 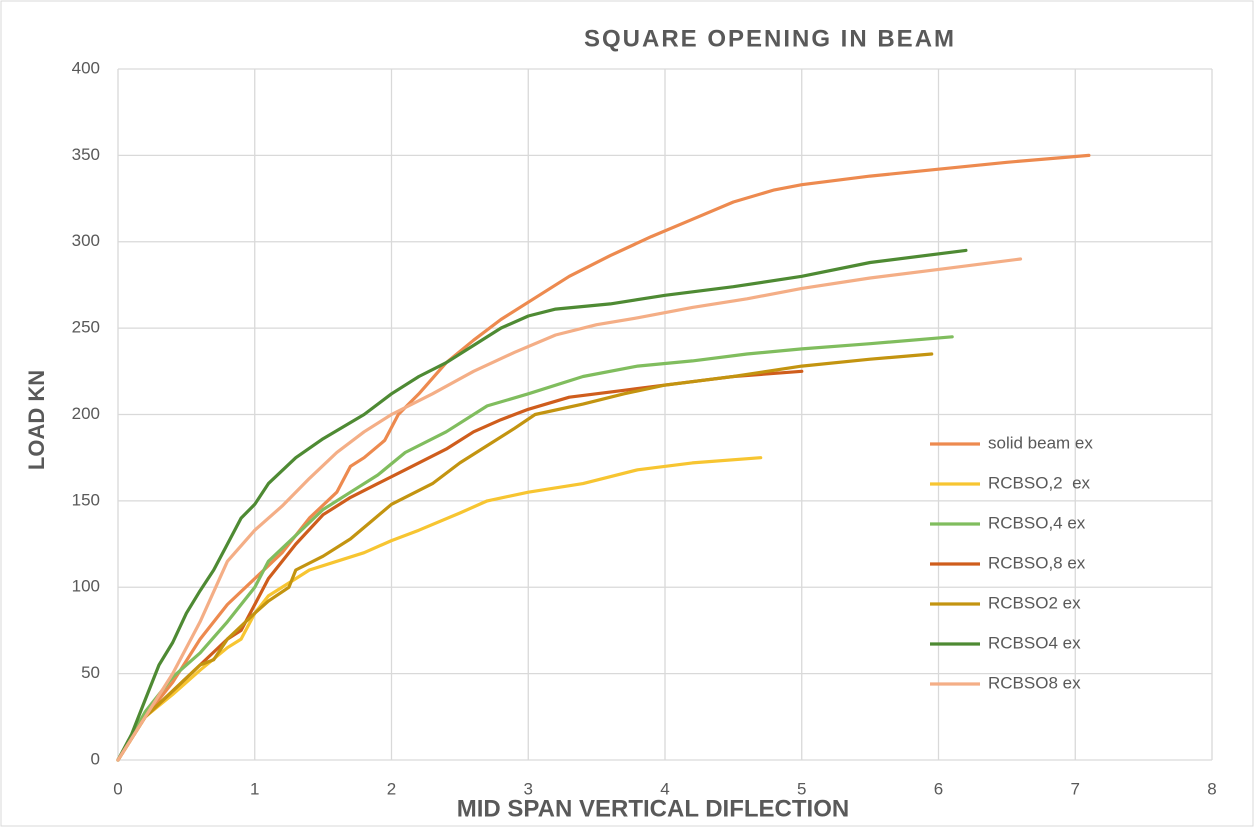 What do you see at coordinates (86, 240) in the screenshot?
I see `y-tick-label: 300` at bounding box center [86, 240].